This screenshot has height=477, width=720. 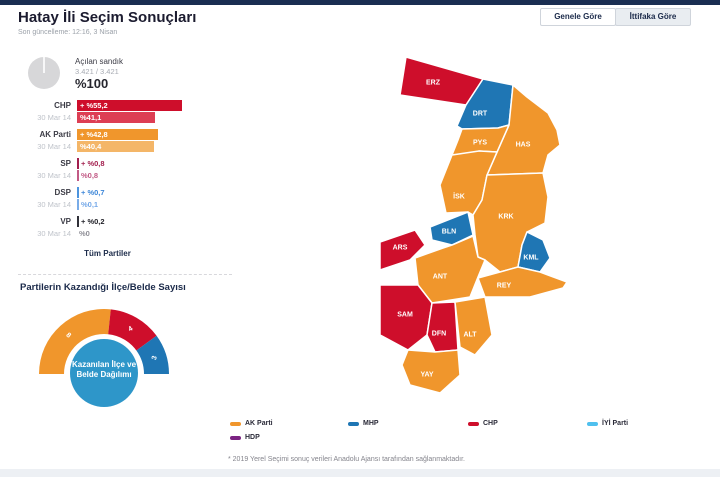 What do you see at coordinates (522, 282) in the screenshot?
I see `map-district-rey` at bounding box center [522, 282].